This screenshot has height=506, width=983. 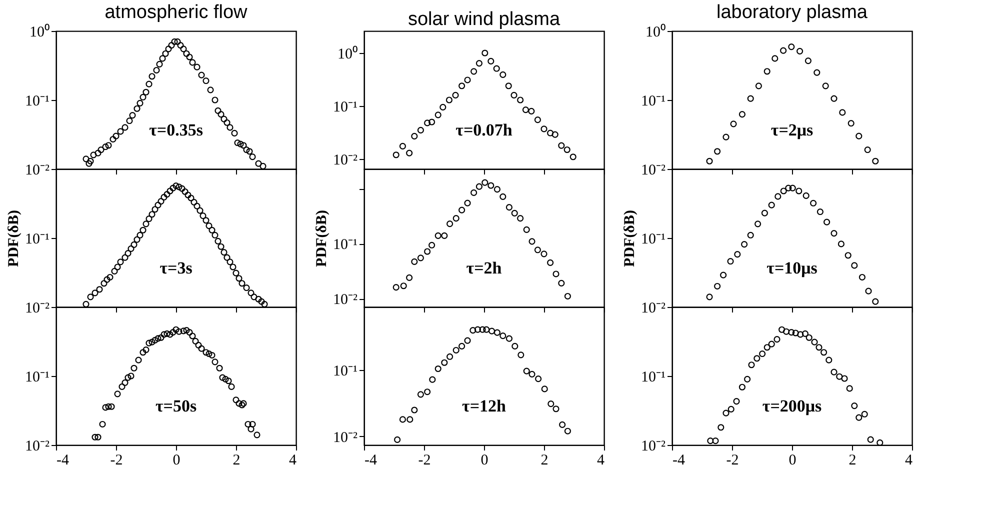 What do you see at coordinates (484, 130) in the screenshot?
I see `annotation: τ=0.07h` at bounding box center [484, 130].